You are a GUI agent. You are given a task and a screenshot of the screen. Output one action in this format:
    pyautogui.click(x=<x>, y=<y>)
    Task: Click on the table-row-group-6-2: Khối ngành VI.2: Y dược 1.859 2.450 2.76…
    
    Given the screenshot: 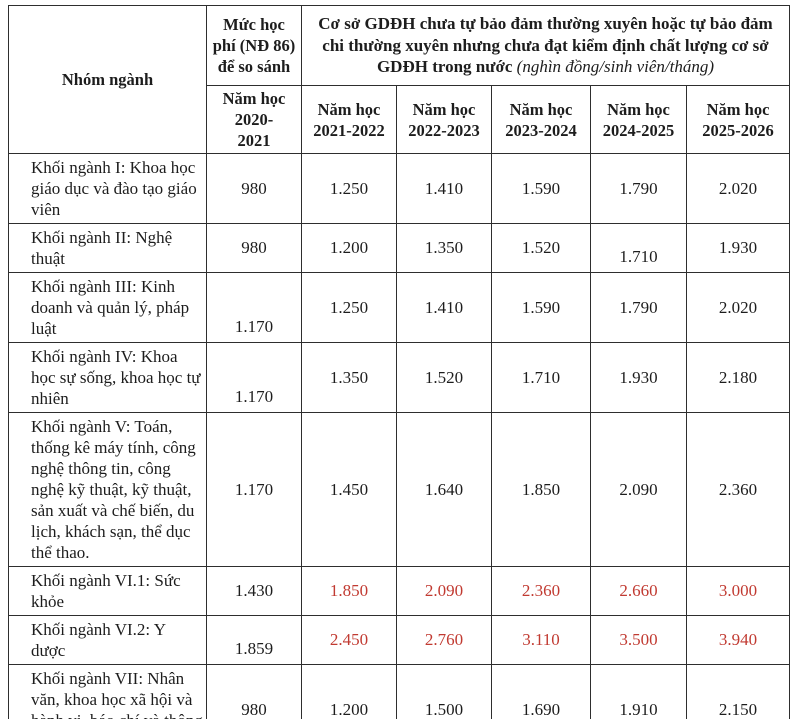 What is the action you would take?
    pyautogui.click(x=399, y=640)
    